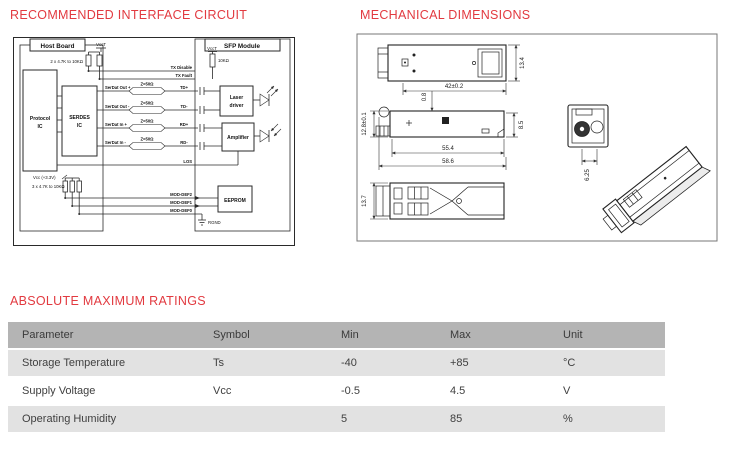 This screenshot has width=730, height=461. Describe the element at coordinates (336, 335) in the screenshot. I see `table-header-row: Parameter Symbol Min Max Unit` at that location.